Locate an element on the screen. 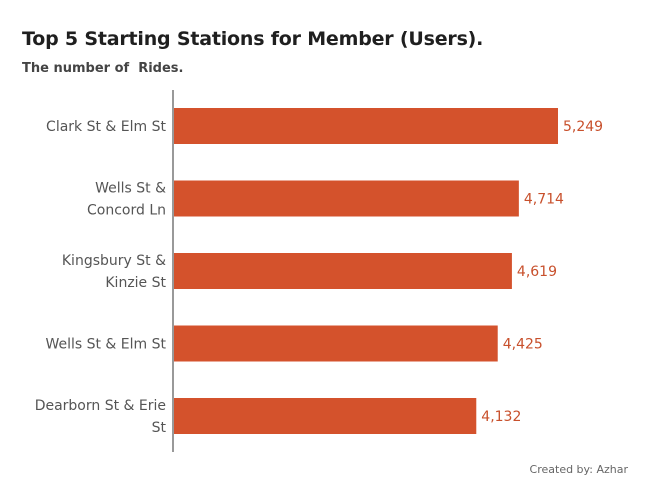 This screenshot has height=498, width=648. category-label-line: Wells St & Elm St is located at coordinates (105, 345).